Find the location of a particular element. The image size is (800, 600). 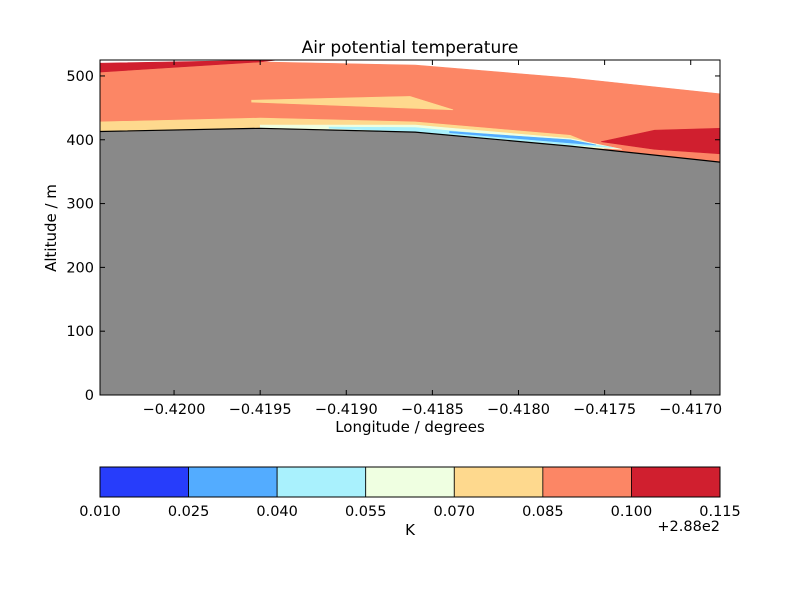

colorbar: 0.010 0.025 0.040 0.055 0.070 0.085 0.100 0.115 is located at coordinates (410, 493).